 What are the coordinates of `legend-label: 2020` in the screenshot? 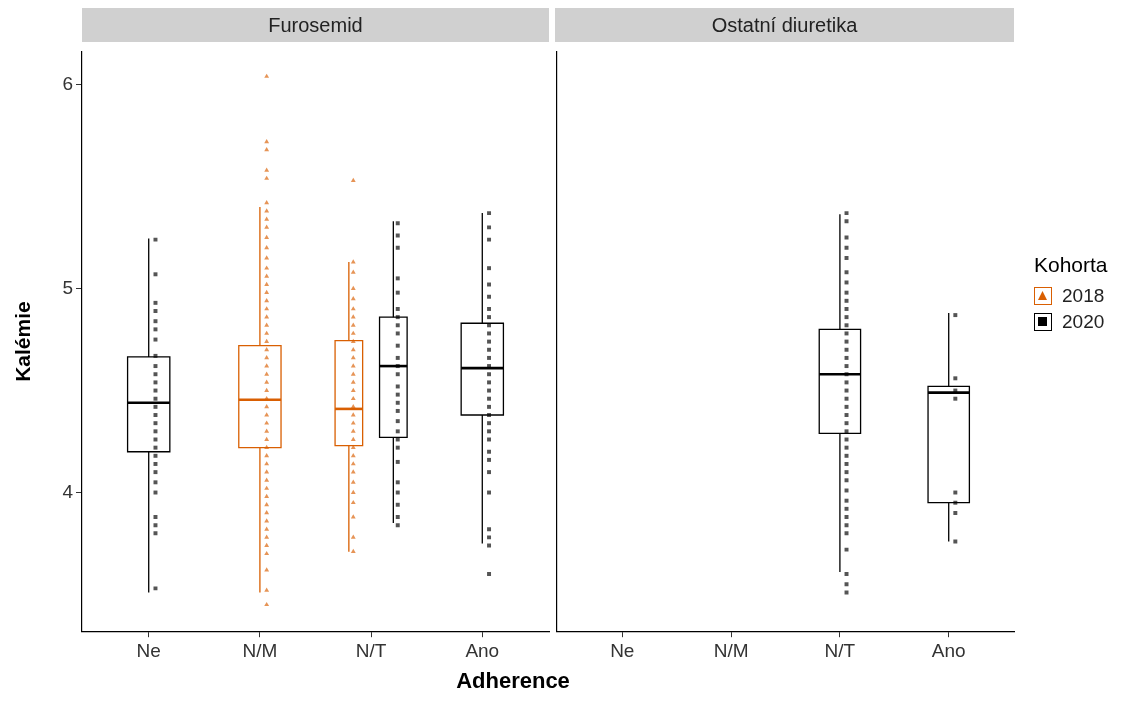 It's located at (1083, 322).